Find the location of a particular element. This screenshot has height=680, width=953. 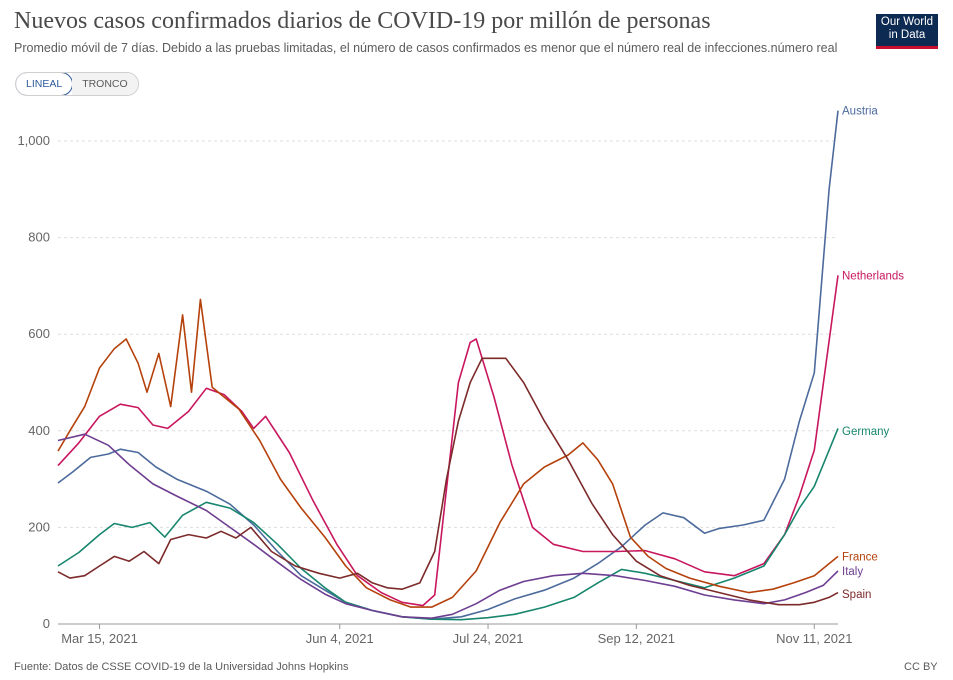

series-label-spain: Spain is located at coordinates (856, 595).